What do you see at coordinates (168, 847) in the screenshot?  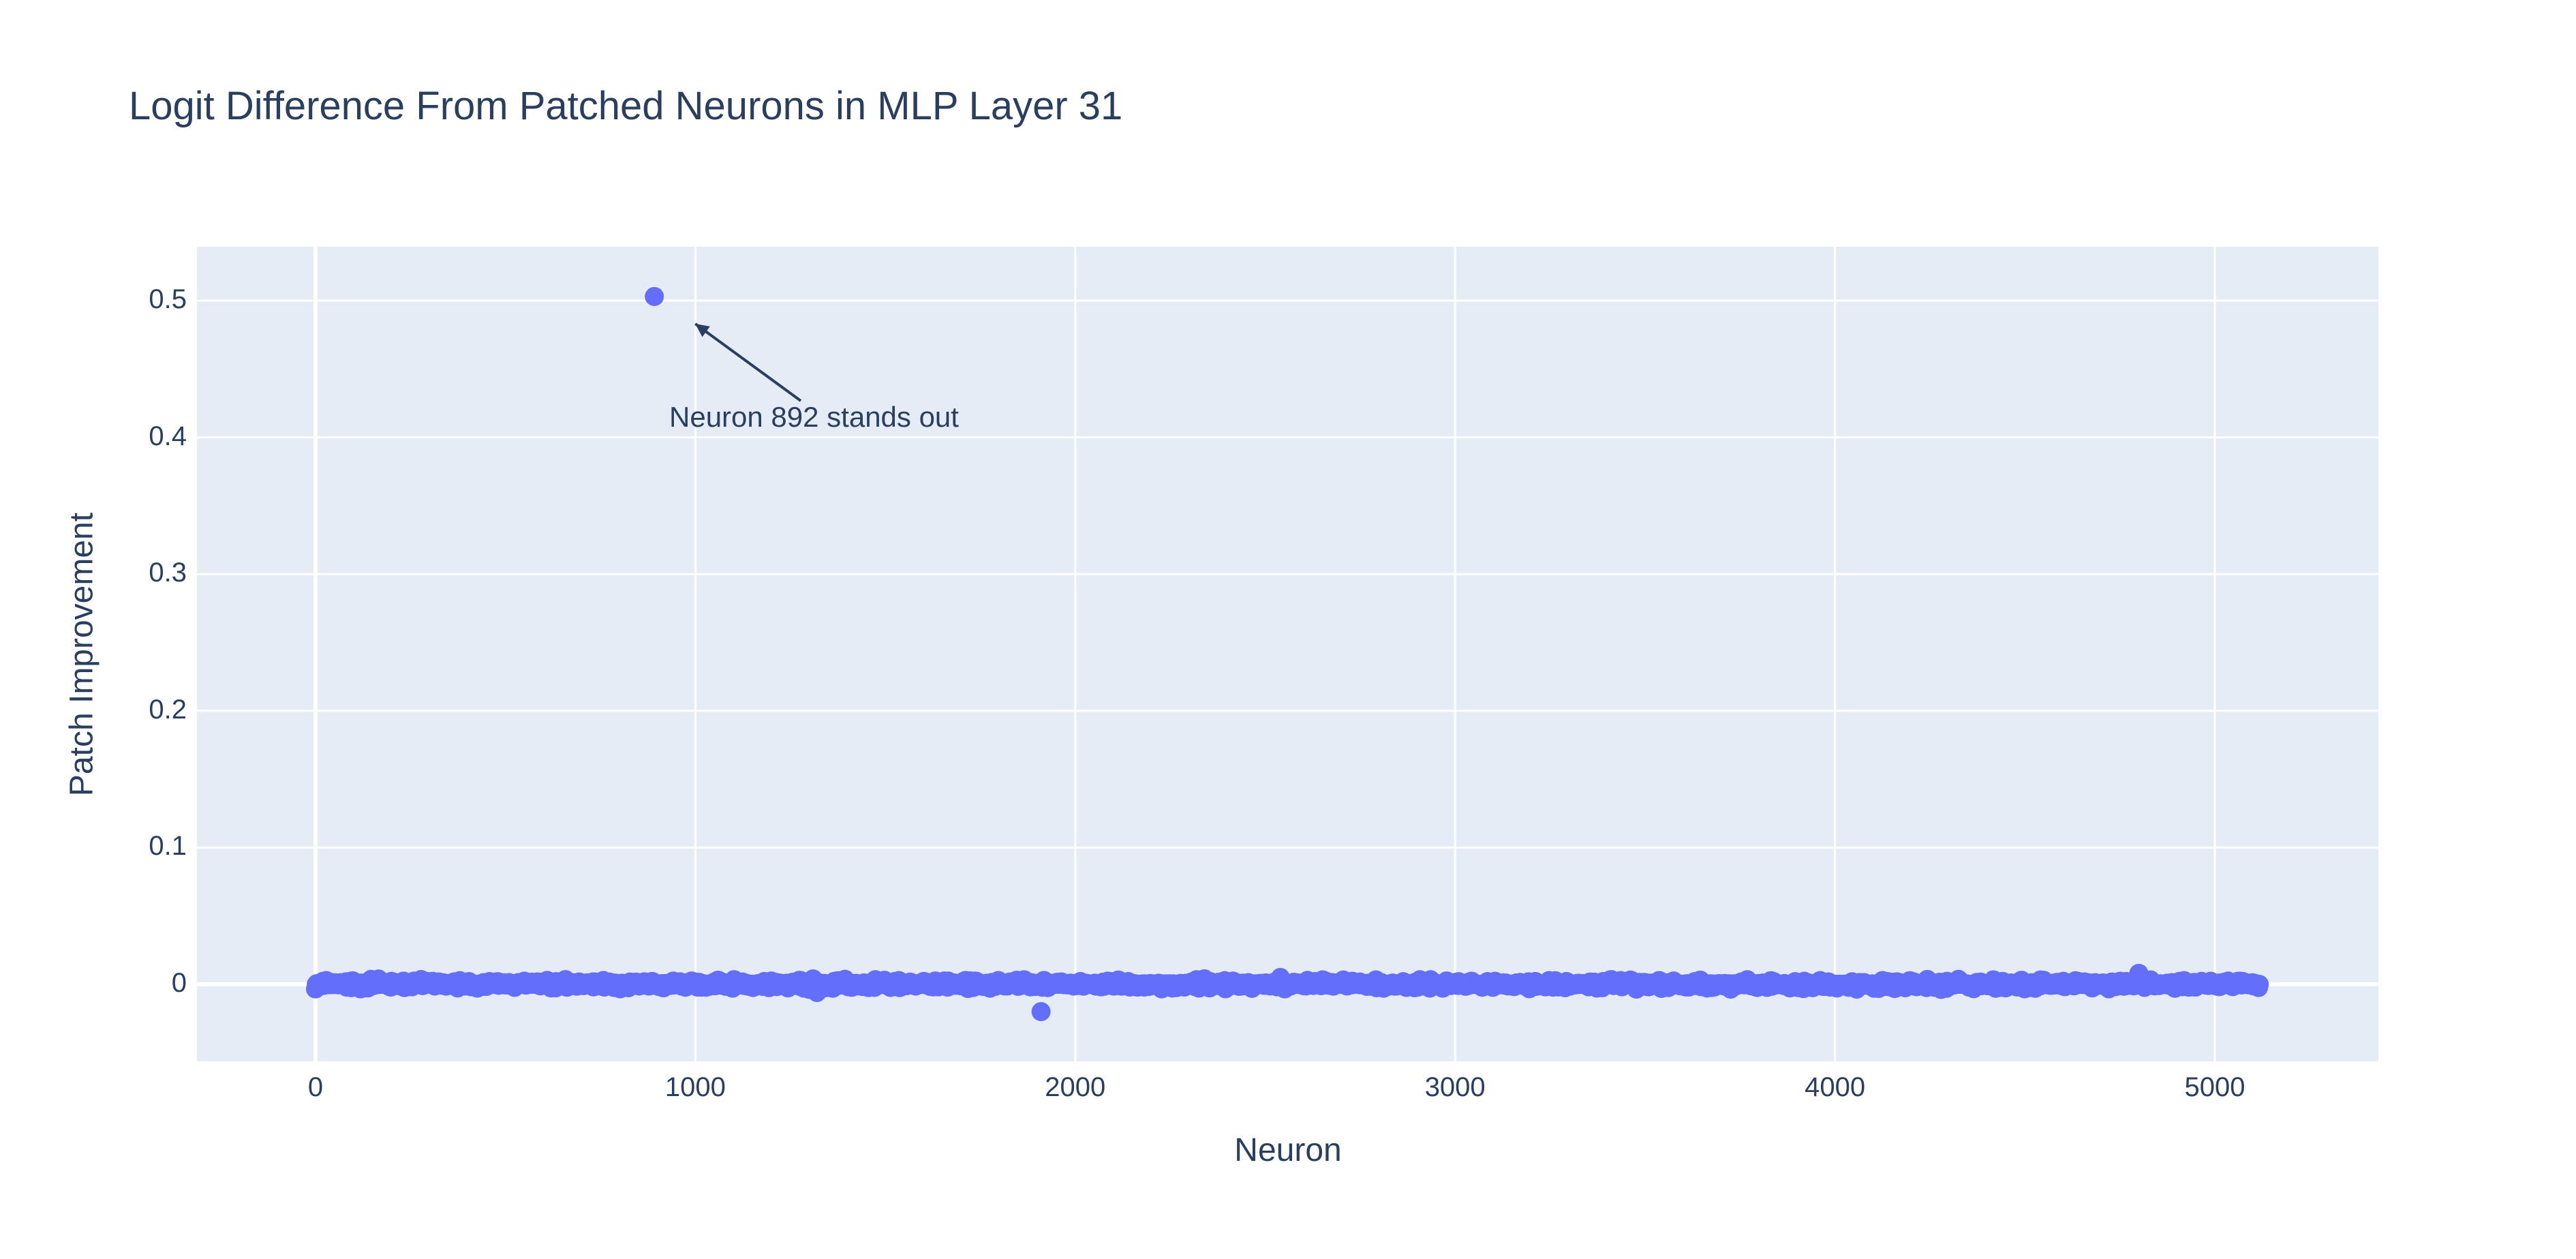 I see `y-tick-label: 0.1` at bounding box center [168, 847].